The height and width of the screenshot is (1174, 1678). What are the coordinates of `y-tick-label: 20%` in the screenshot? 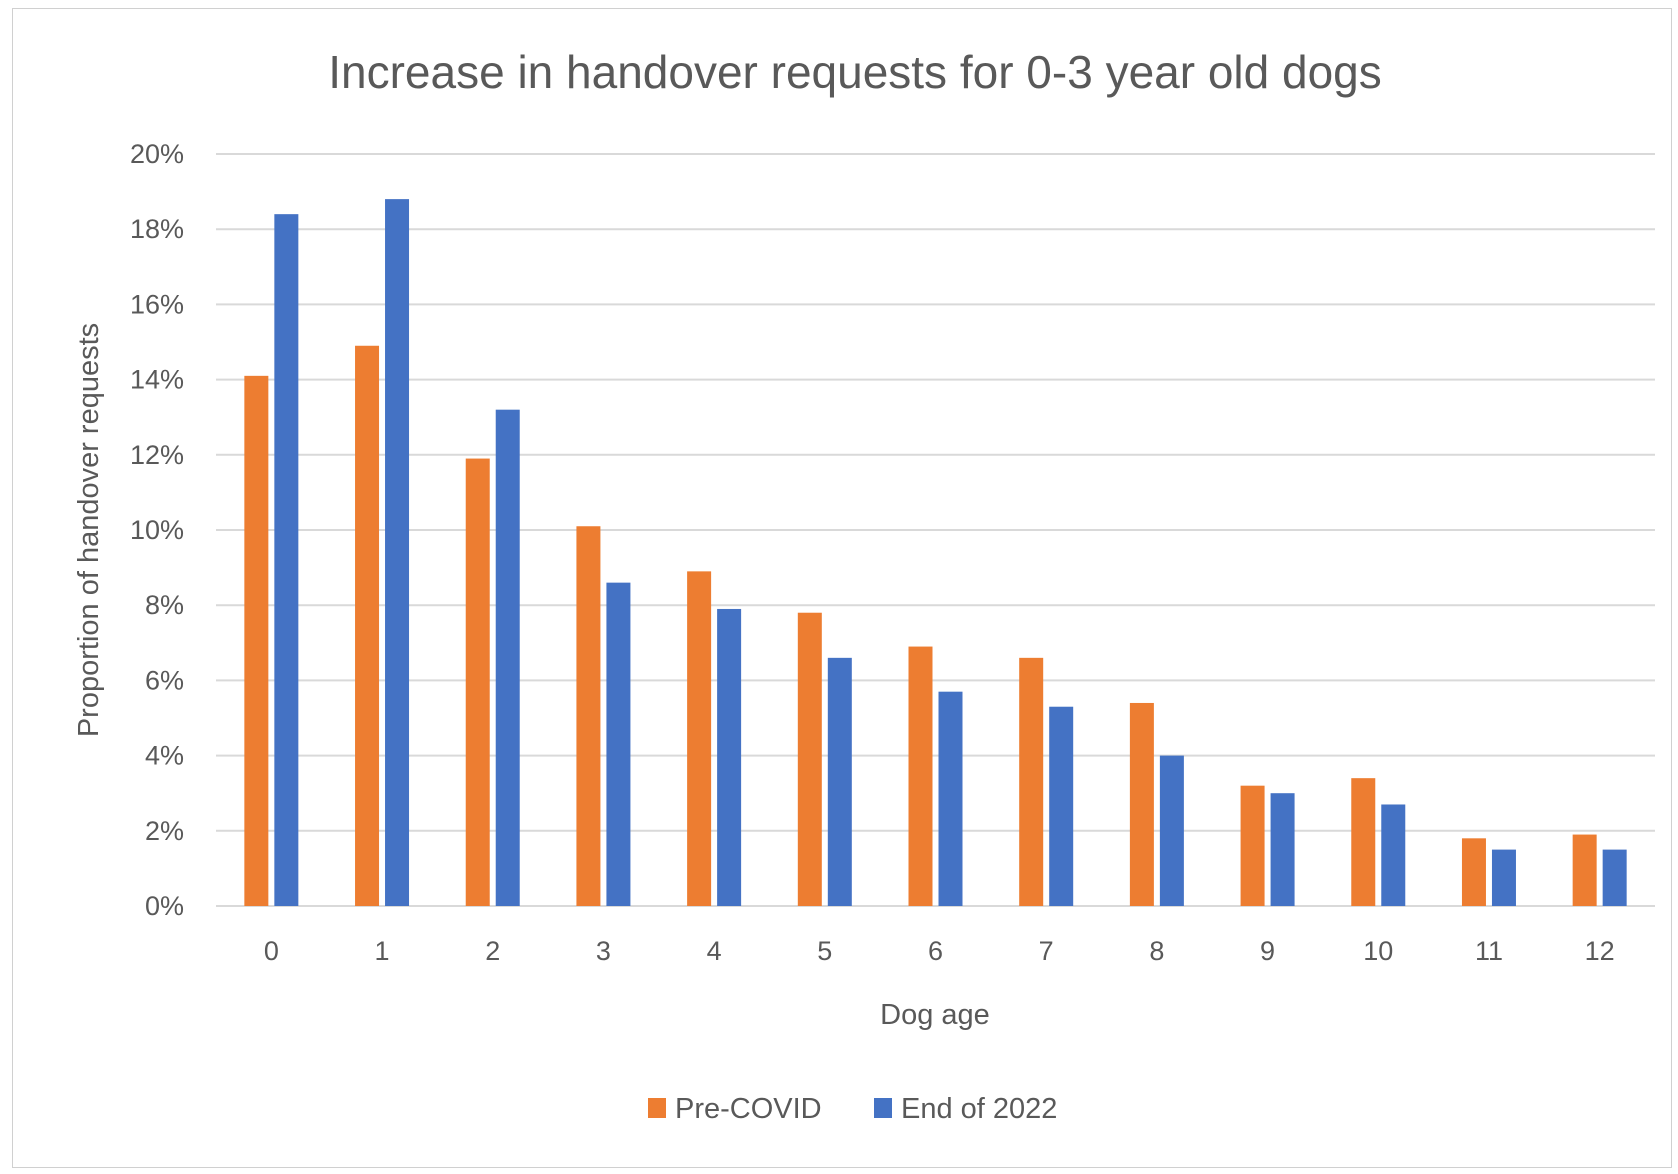 It's located at (157, 154).